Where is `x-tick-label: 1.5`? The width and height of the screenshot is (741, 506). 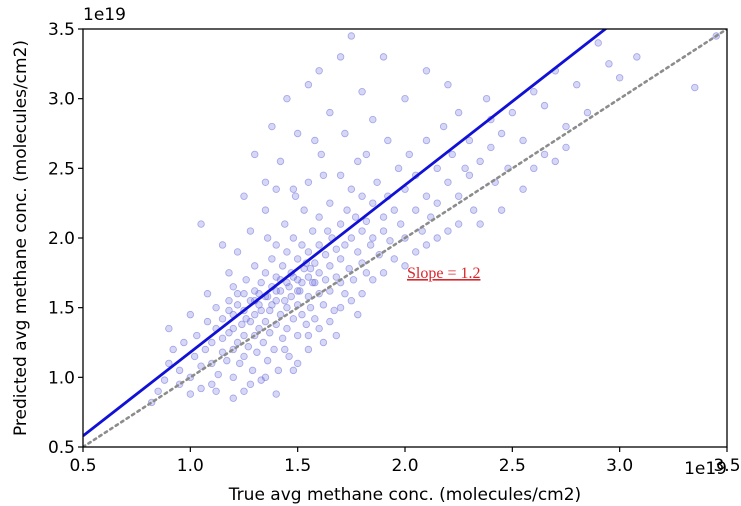
x-tick-label: 1.5 is located at coordinates (297, 466).